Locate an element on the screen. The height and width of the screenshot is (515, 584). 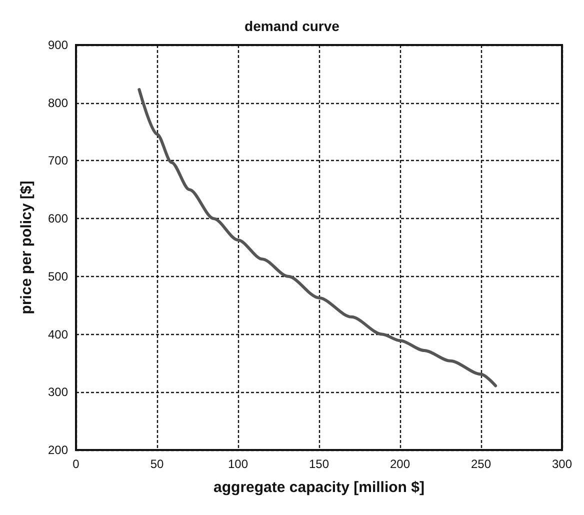
y-tick-label: 700 is located at coordinates (58, 161).